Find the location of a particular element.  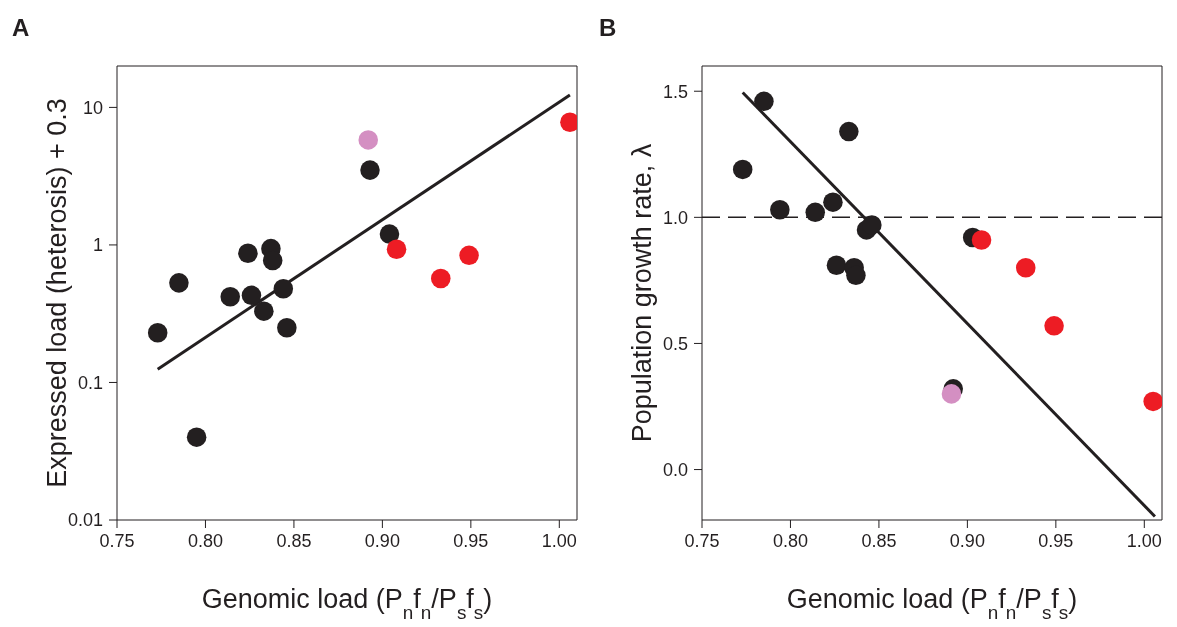

y-axis-title: Population growth rate, λ is located at coordinates (642, 293).